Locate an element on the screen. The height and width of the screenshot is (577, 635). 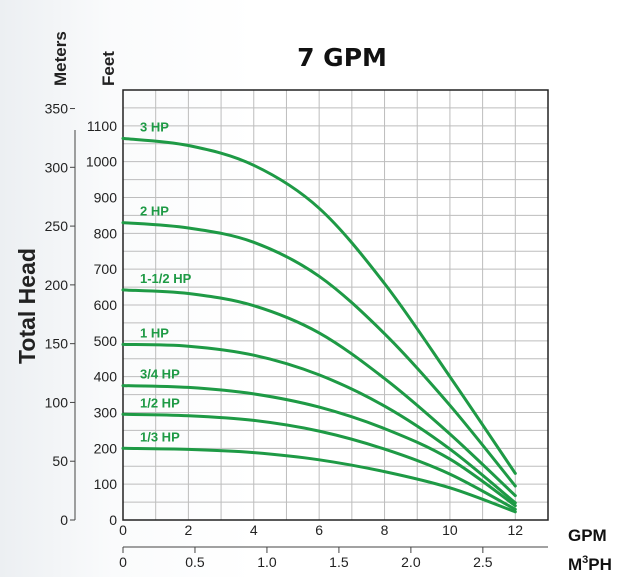
y-tick-feet: 1100 is located at coordinates (102, 126).